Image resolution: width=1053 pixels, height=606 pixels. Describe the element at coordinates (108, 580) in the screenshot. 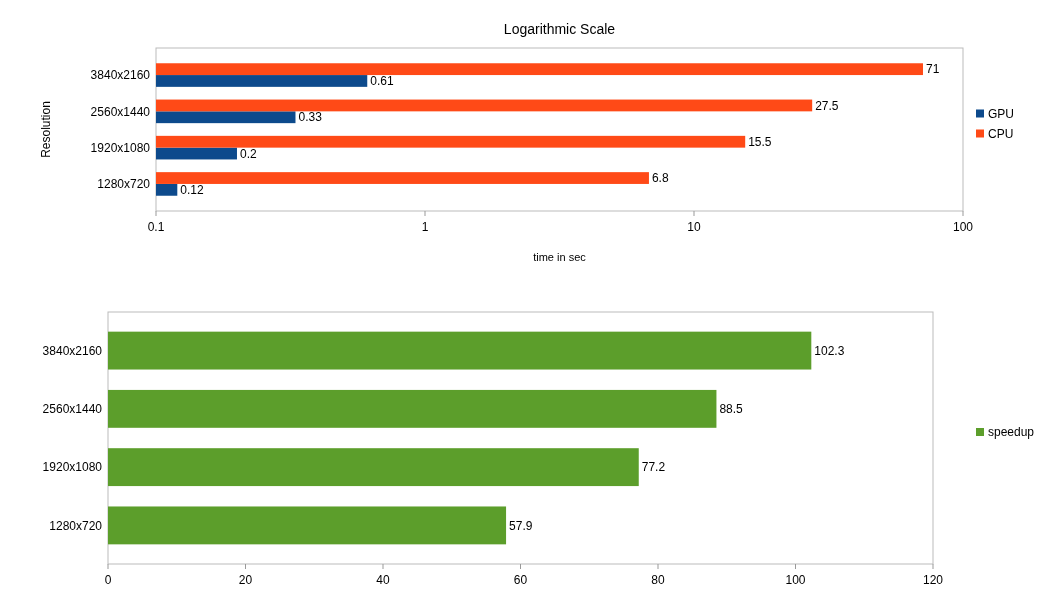

I see `x-tick-label: 0` at that location.